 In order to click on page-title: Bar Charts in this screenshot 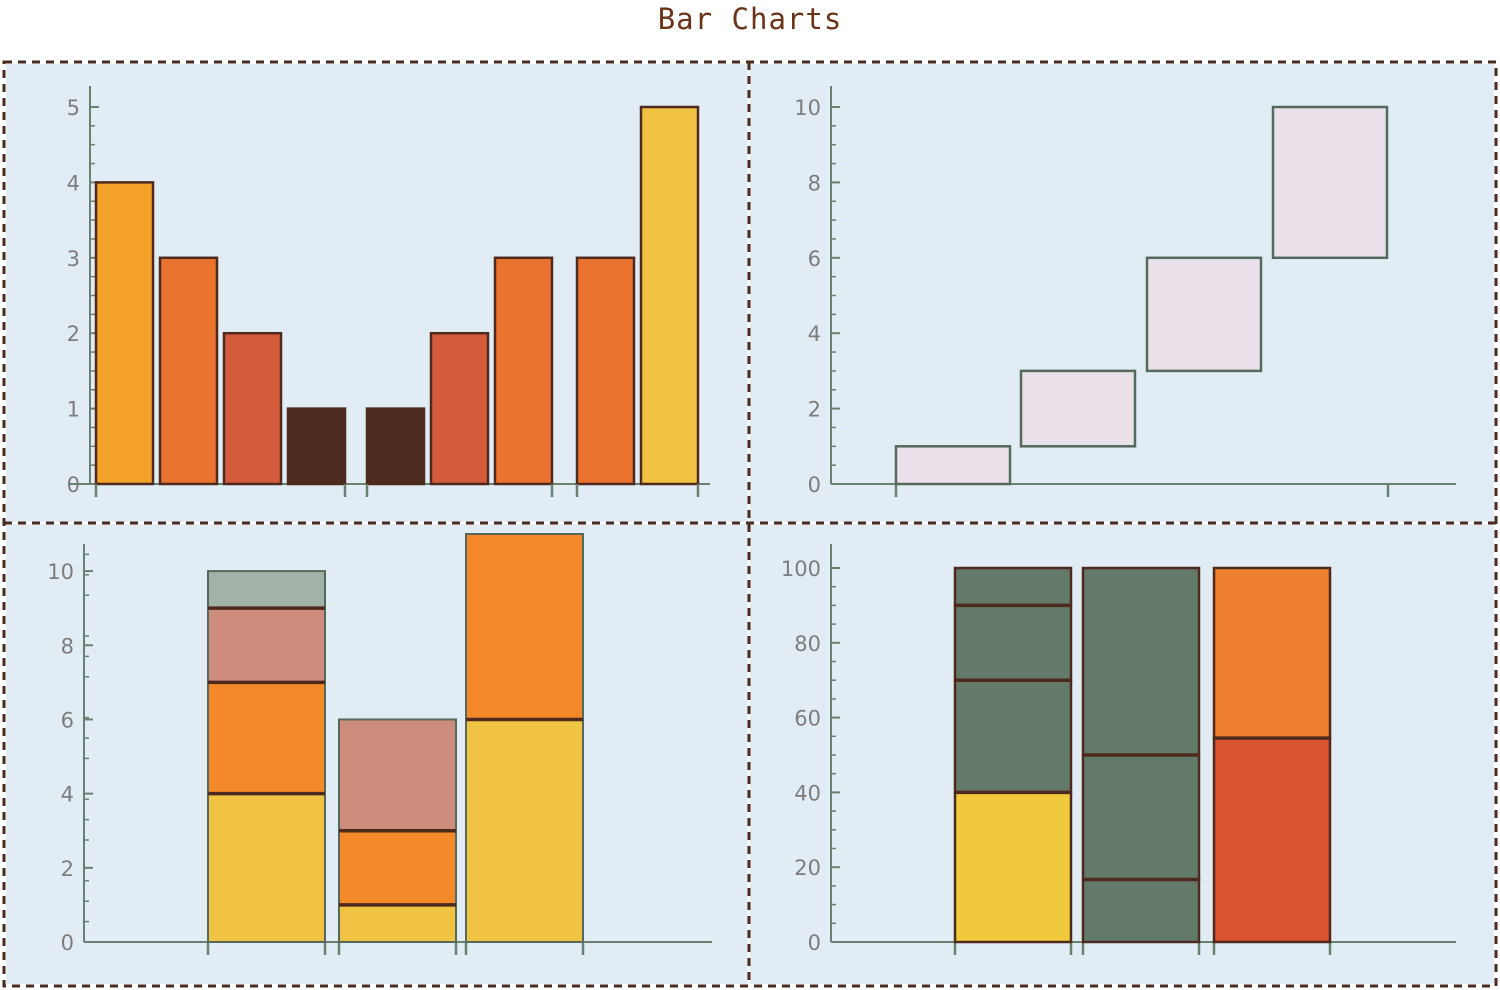, I will do `click(750, 19)`.